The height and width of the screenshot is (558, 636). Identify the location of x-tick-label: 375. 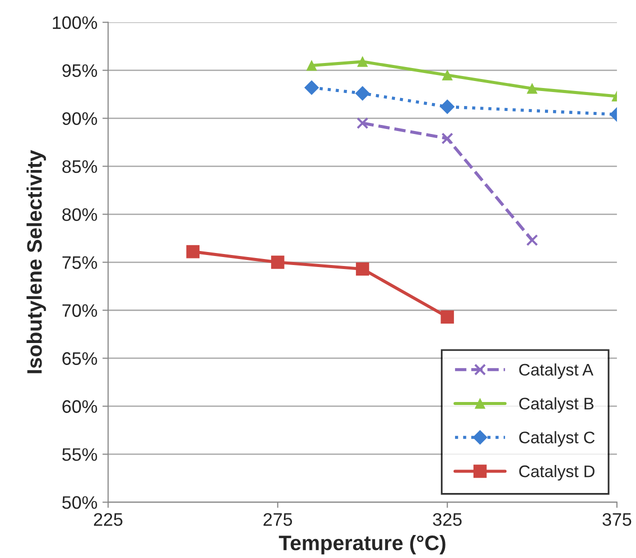
(617, 519).